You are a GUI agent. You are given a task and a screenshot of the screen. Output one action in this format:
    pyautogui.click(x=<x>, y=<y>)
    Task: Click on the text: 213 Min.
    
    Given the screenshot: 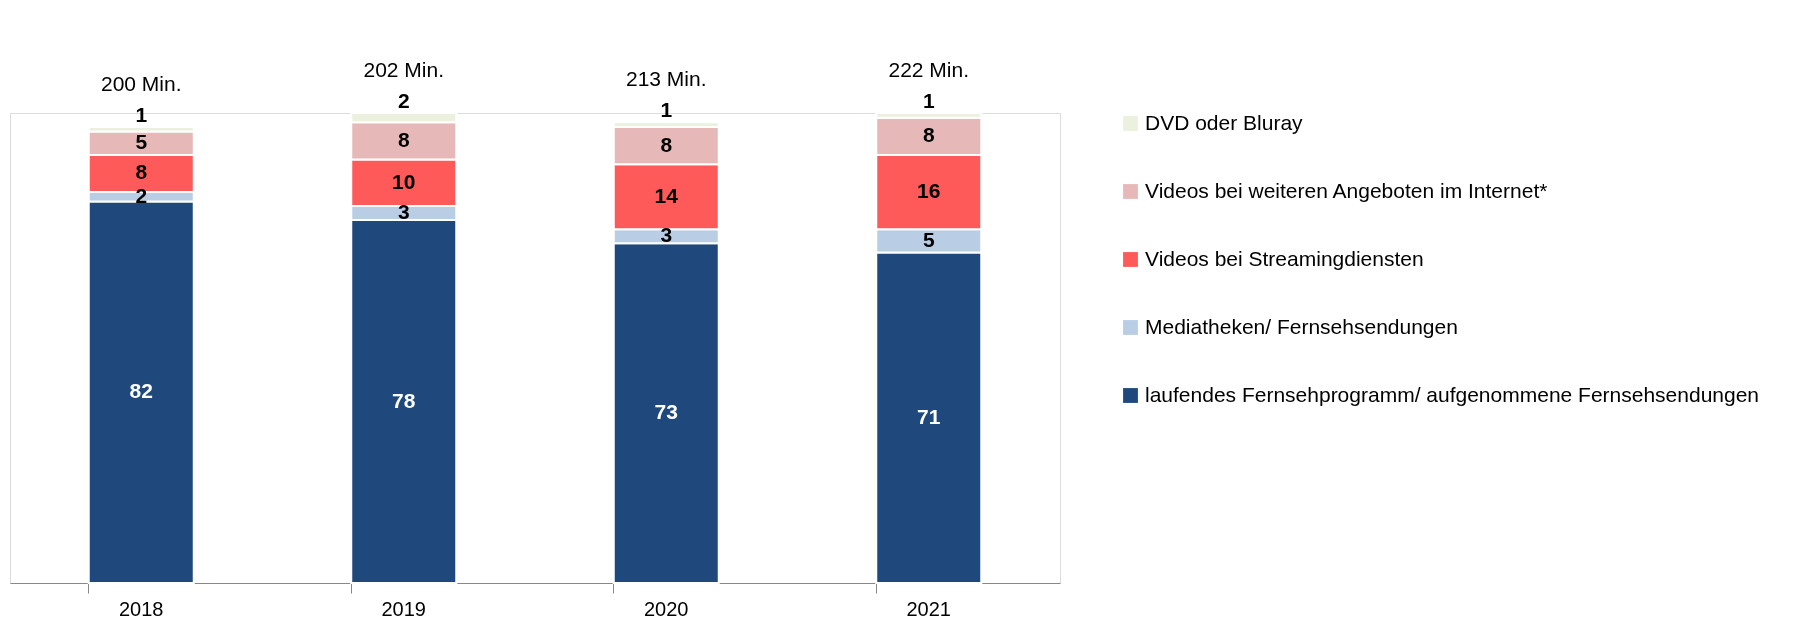 What is the action you would take?
    pyautogui.click(x=666, y=79)
    